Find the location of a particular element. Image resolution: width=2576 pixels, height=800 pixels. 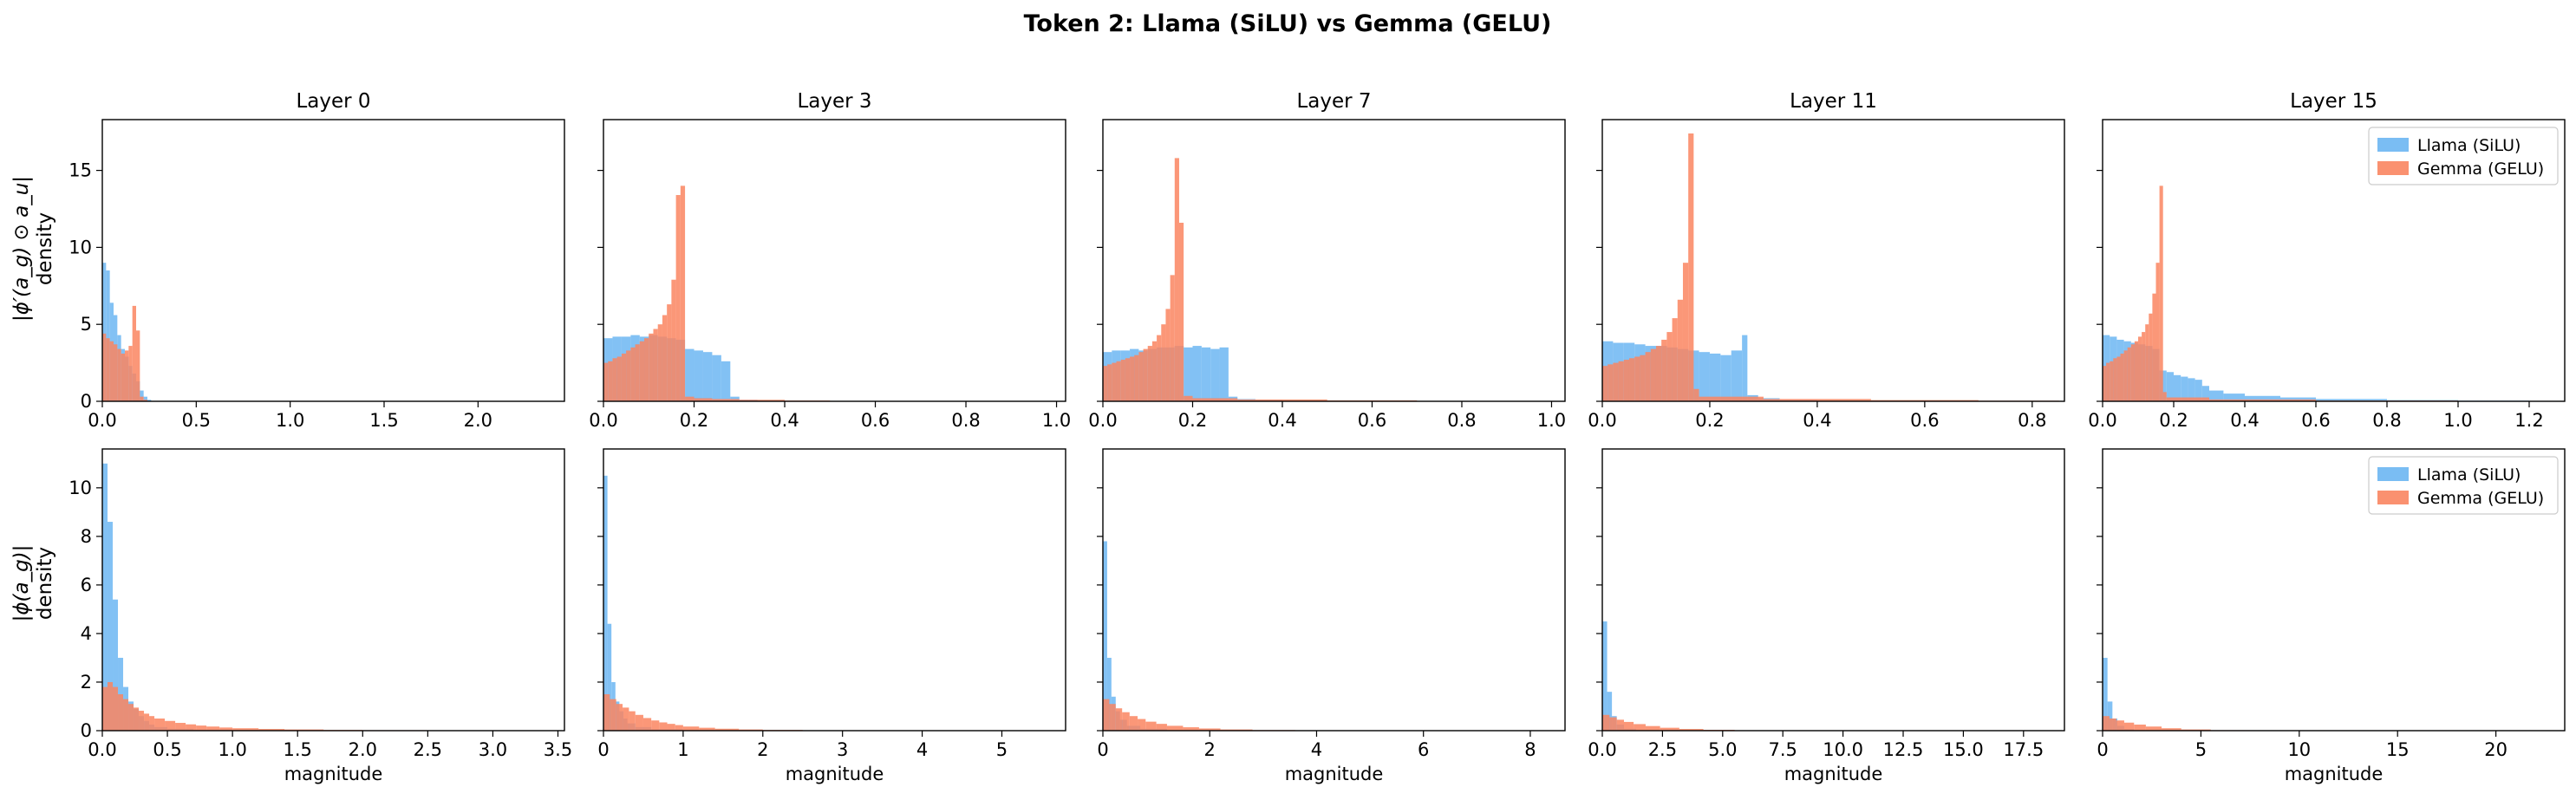

x-tick-label: 15.0 is located at coordinates (1964, 749).